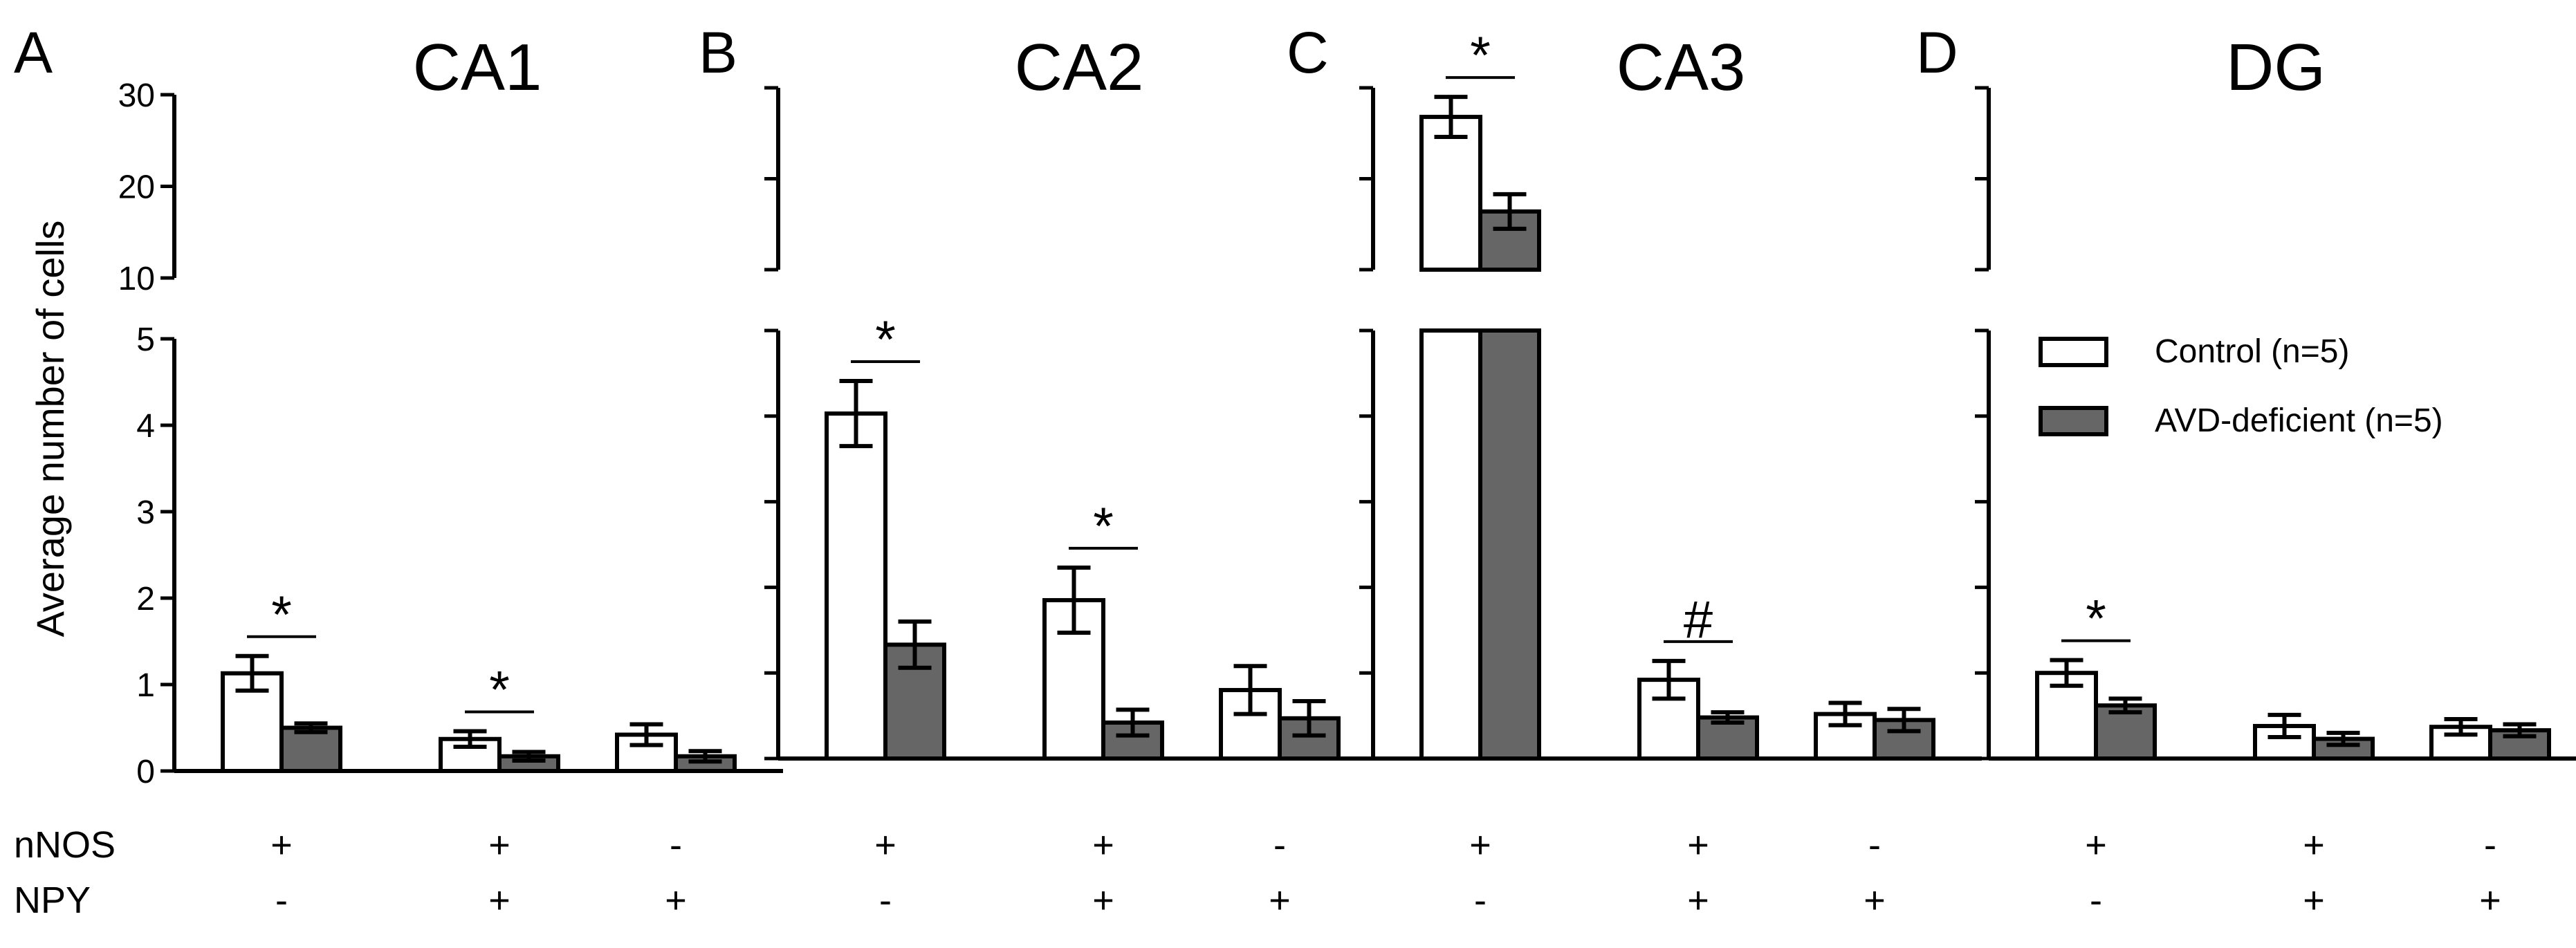  Describe the element at coordinates (1079, 67) in the screenshot. I see `panel-title-b: CA2` at that location.